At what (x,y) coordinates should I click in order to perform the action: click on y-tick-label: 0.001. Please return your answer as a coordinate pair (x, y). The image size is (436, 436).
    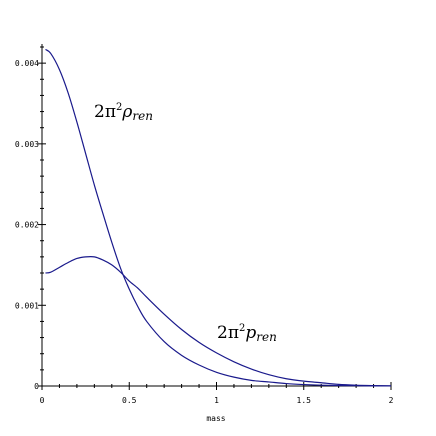
    Looking at the image, I should click on (27, 305).